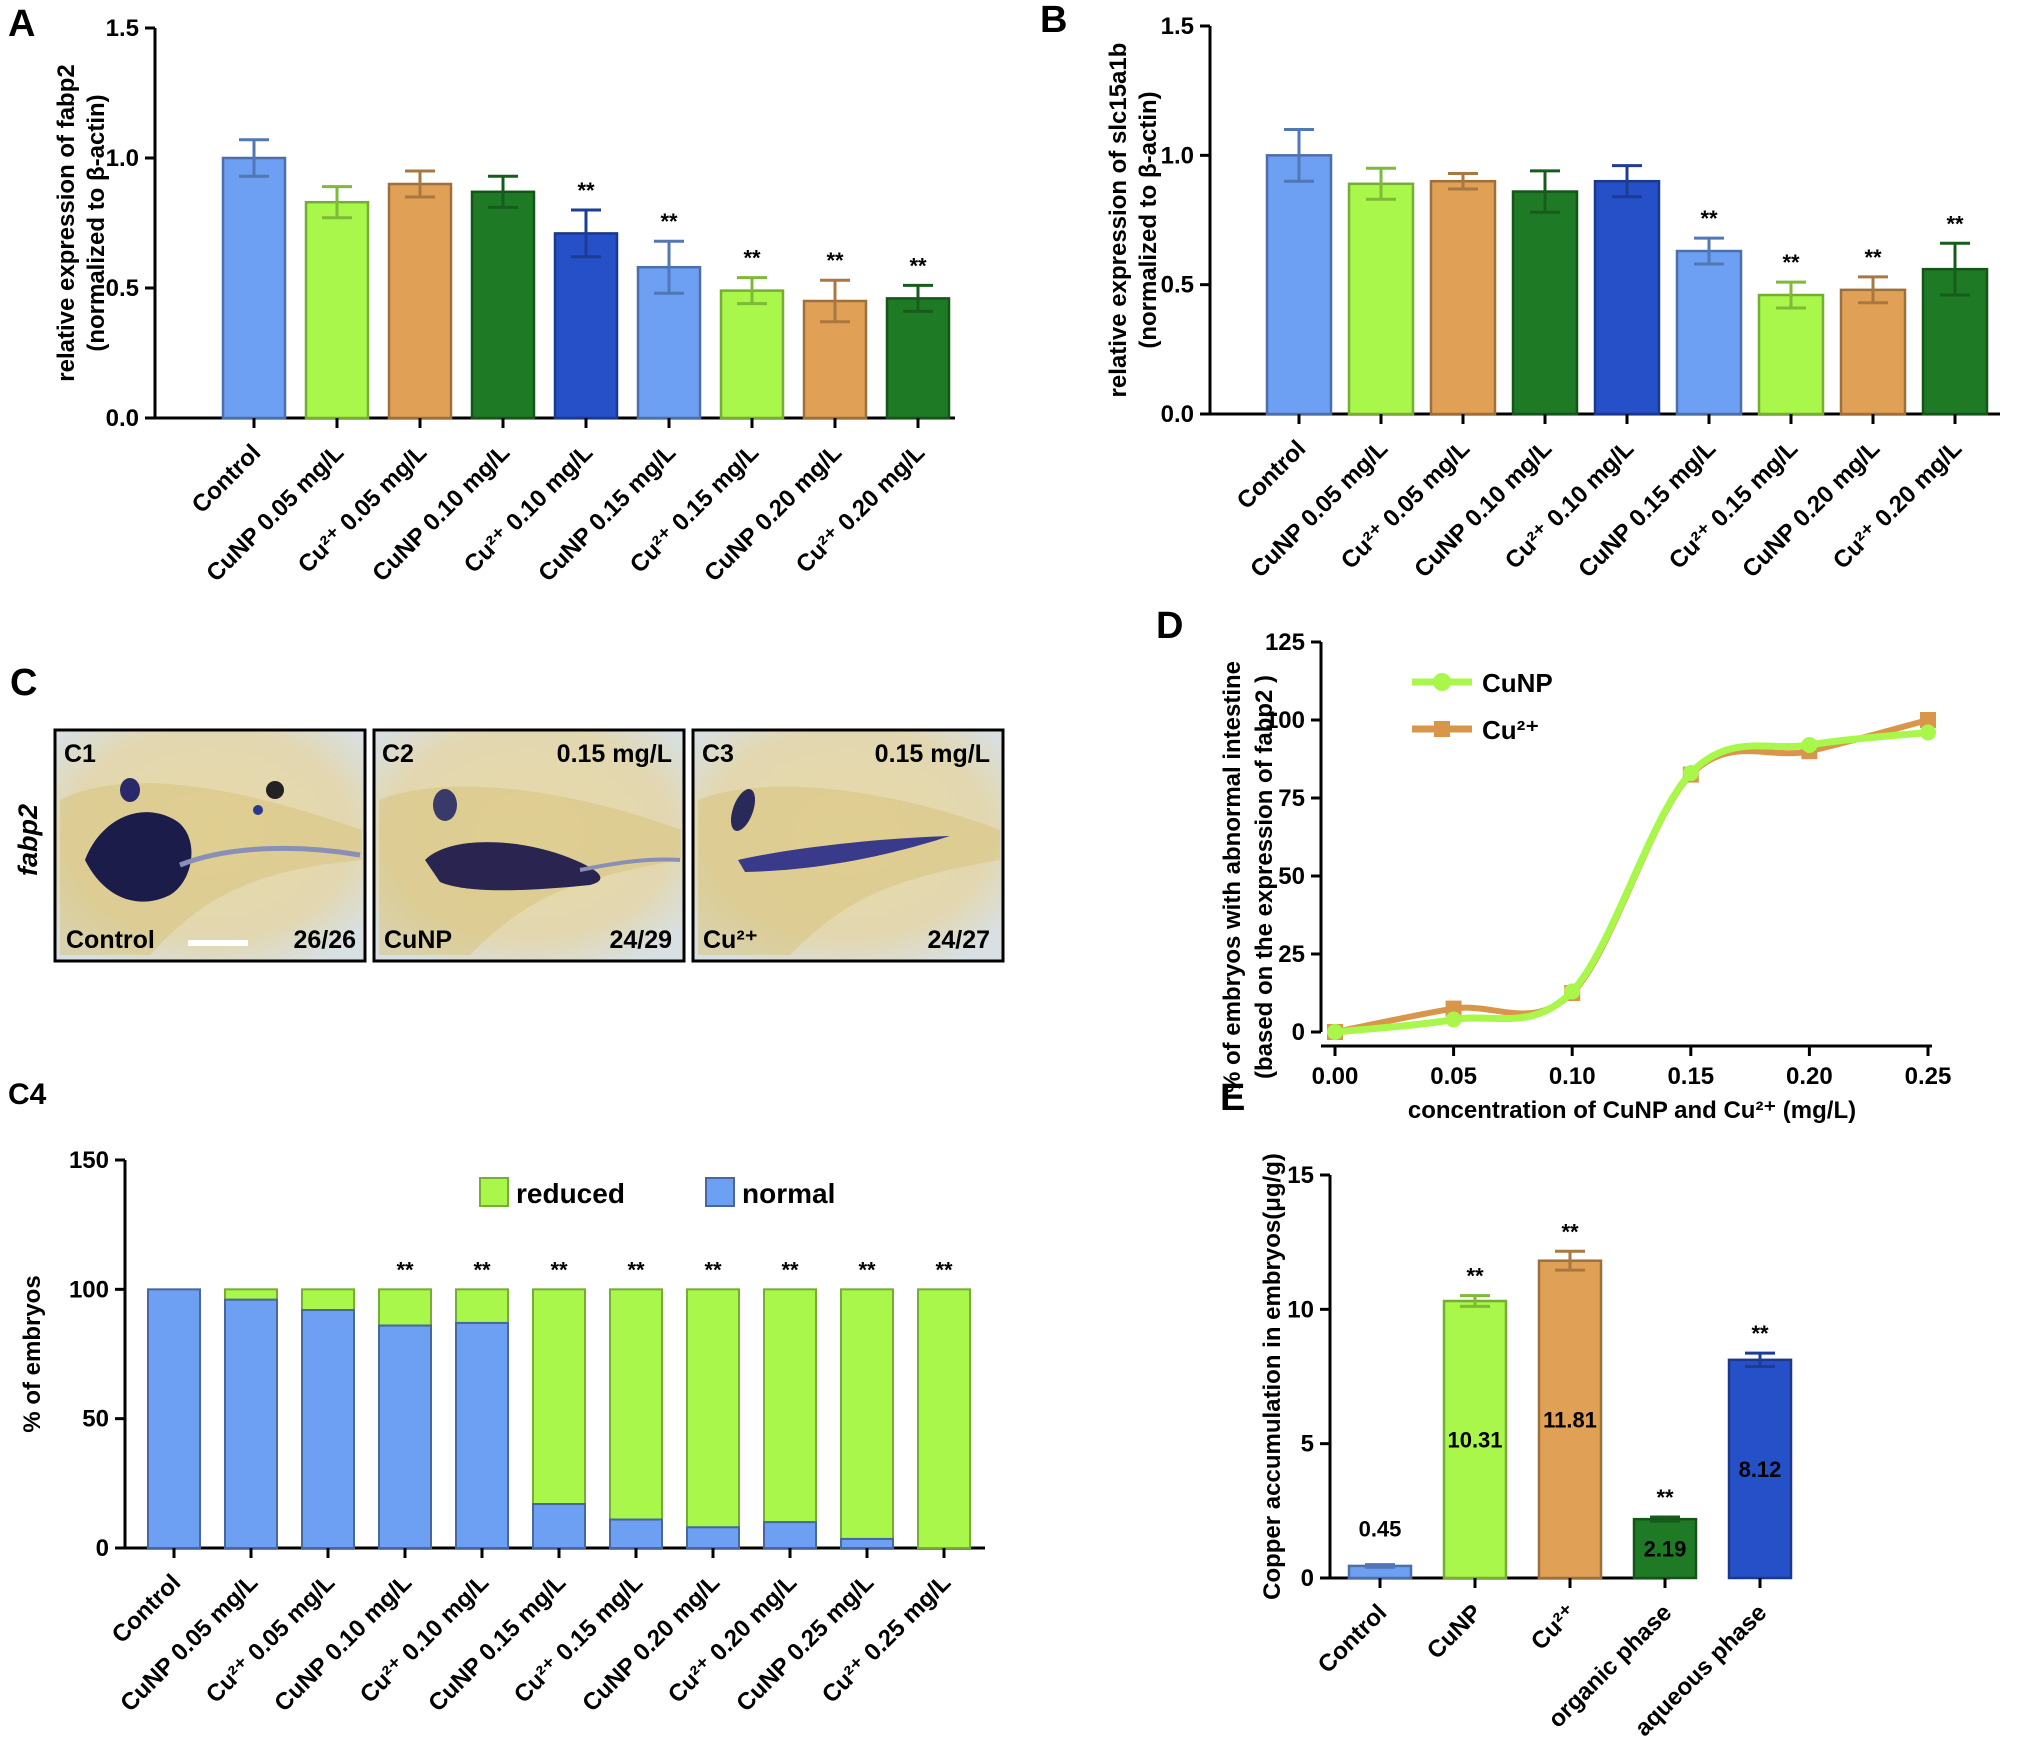  I want to click on chart-e-data-label: 10.31, so click(1474, 1440).